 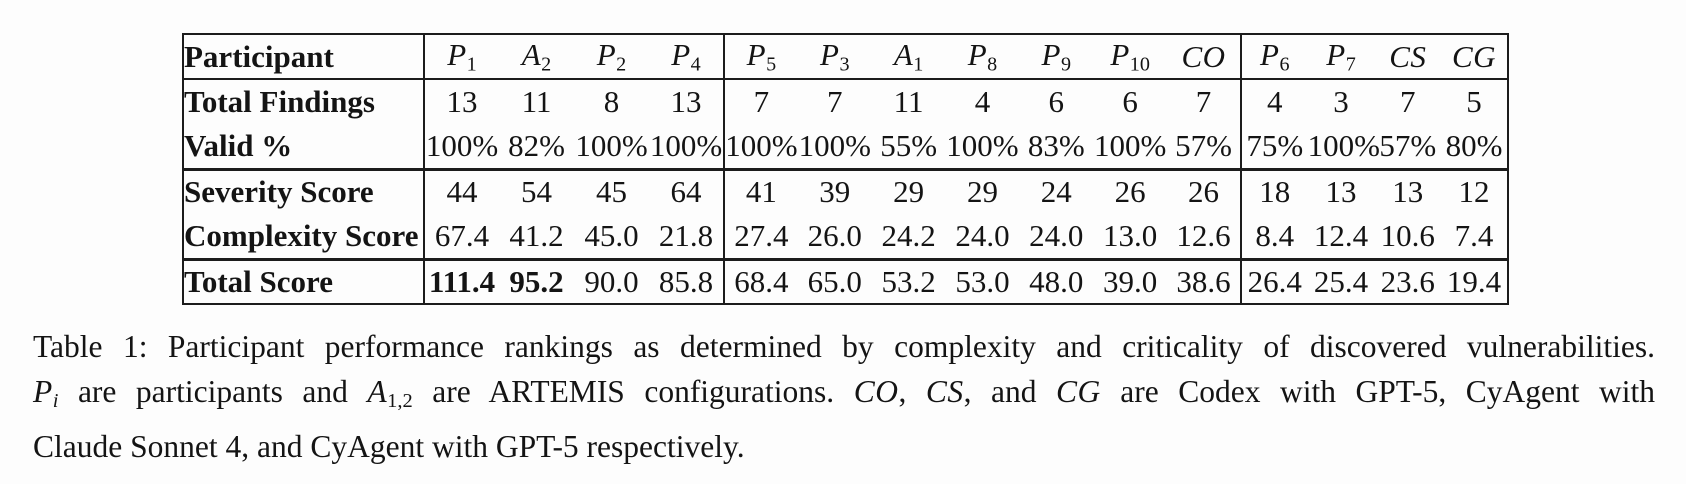 I want to click on data-cell: 24, so click(x=1056, y=192).